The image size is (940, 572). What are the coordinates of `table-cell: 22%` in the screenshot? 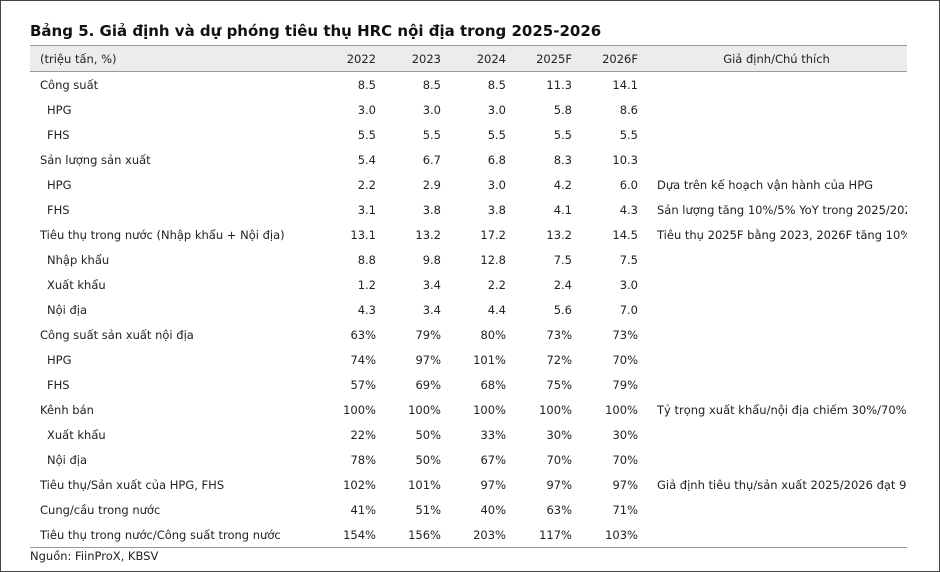 It's located at (363, 434).